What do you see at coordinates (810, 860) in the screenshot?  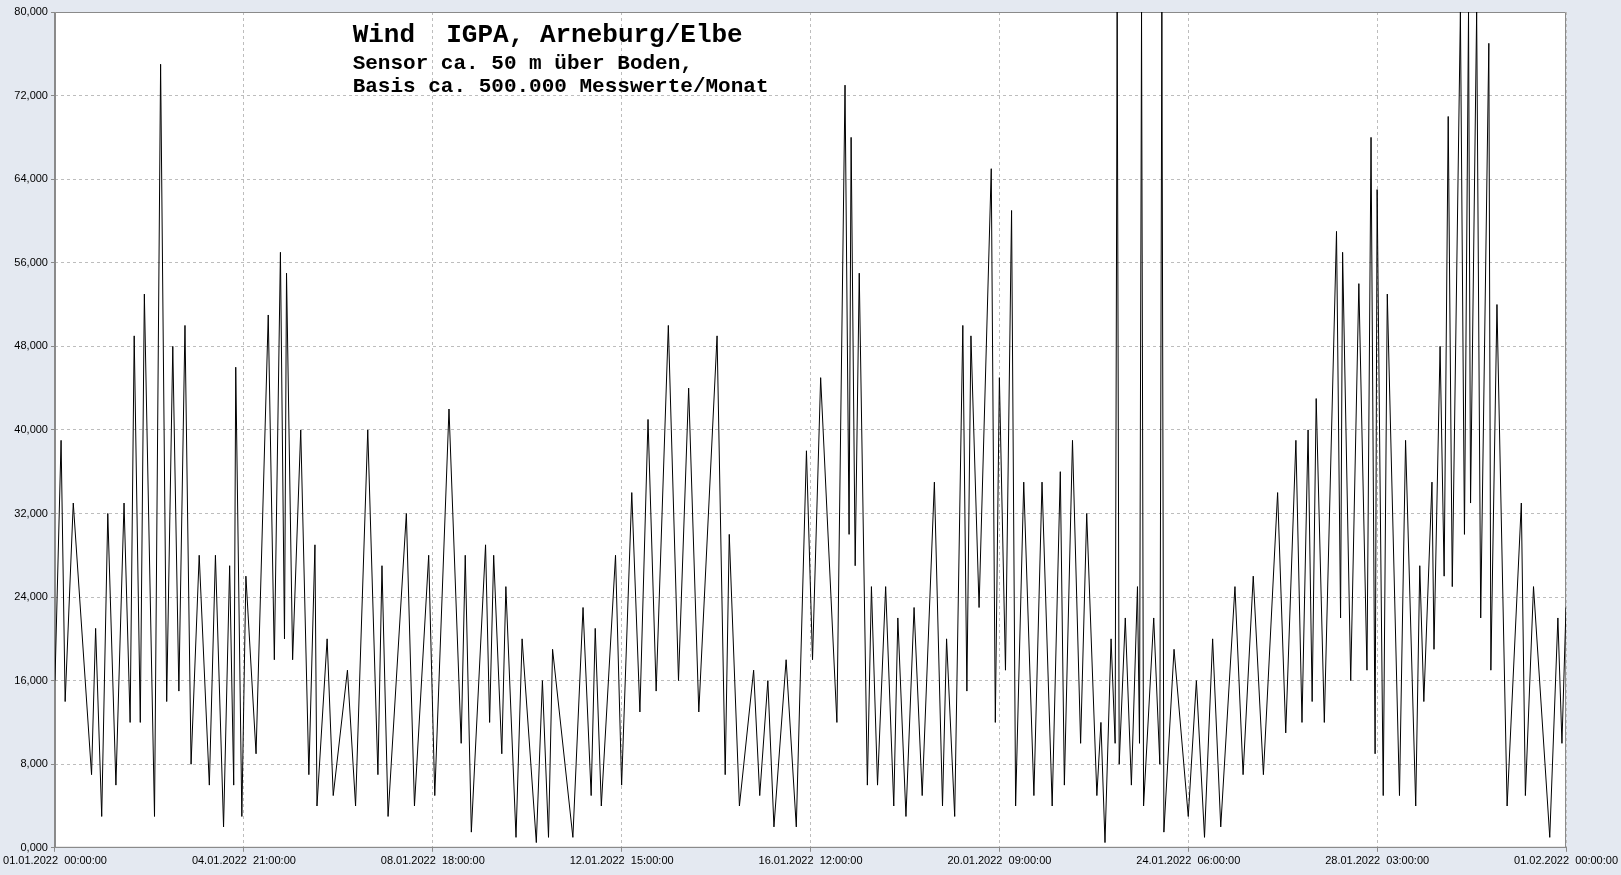 I see `x-tick-label: 16.01.2022 12:00:00` at bounding box center [810, 860].